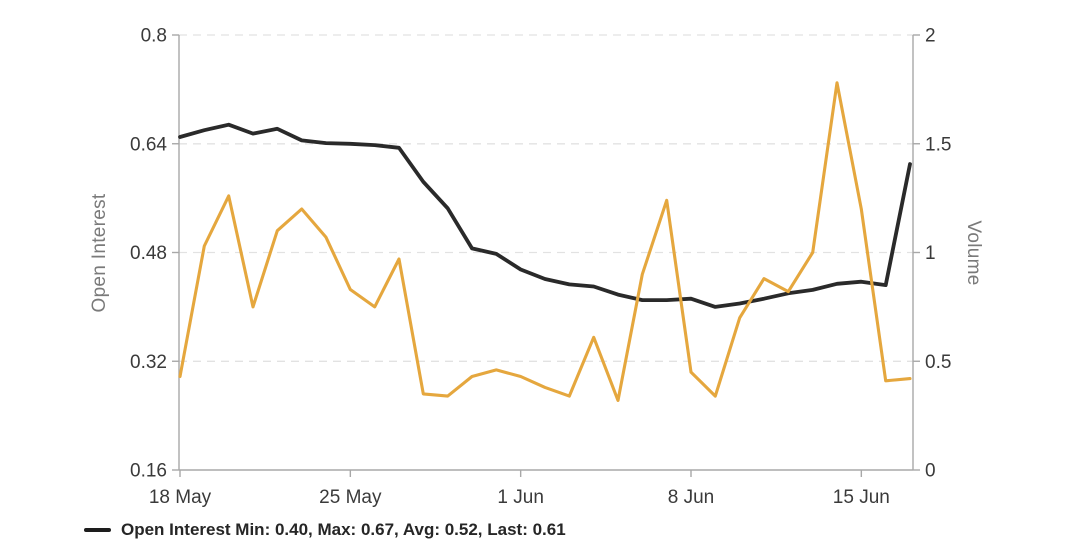 The height and width of the screenshot is (543, 1080). I want to click on left-axis-title: Open Interest, so click(99, 253).